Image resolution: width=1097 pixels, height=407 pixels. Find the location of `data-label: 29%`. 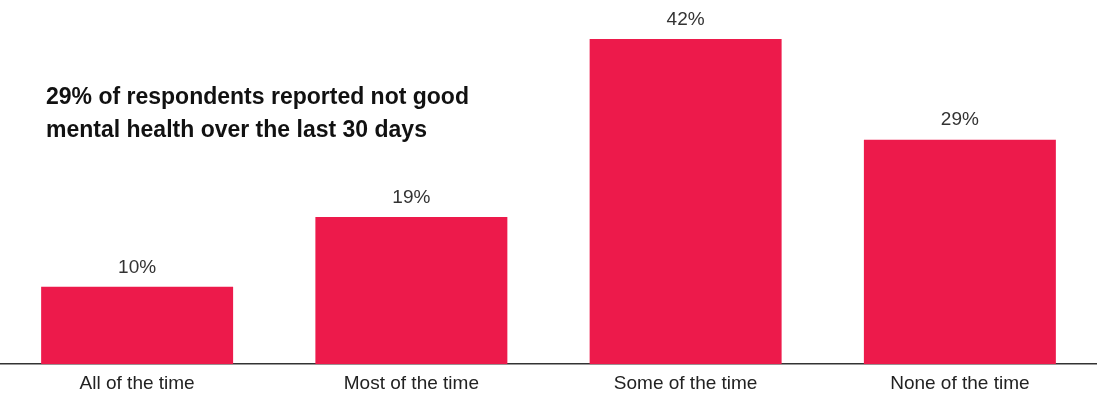

data-label: 29% is located at coordinates (959, 119).